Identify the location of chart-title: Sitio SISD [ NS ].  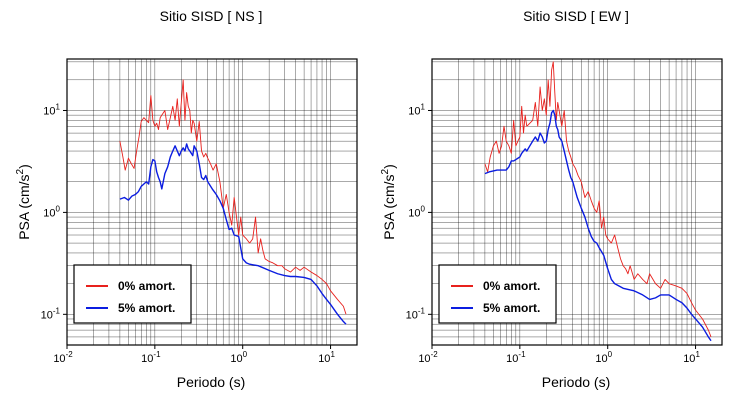
(211, 16).